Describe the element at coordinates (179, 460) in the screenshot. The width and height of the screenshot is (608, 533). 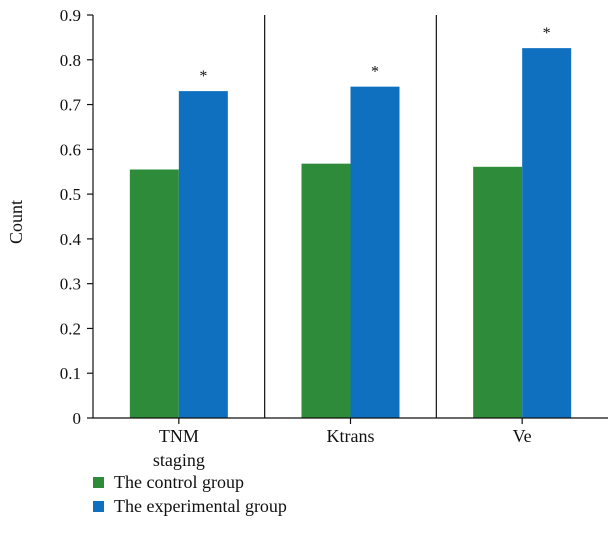
I see `x-tick-label: staging` at that location.